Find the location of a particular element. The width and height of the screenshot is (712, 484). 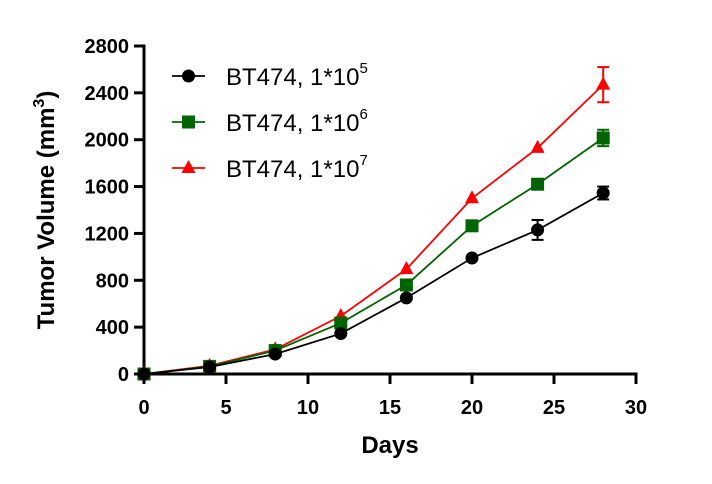

legend-item: BT474, 1*105 is located at coordinates (270, 75).